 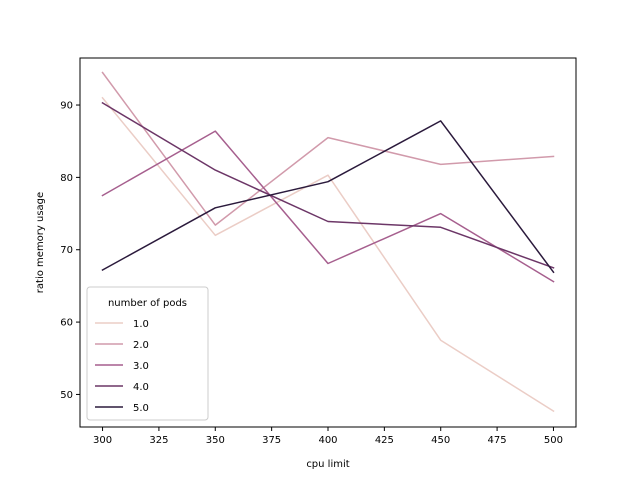 What do you see at coordinates (158, 440) in the screenshot?
I see `x-tick-label: 325` at bounding box center [158, 440].